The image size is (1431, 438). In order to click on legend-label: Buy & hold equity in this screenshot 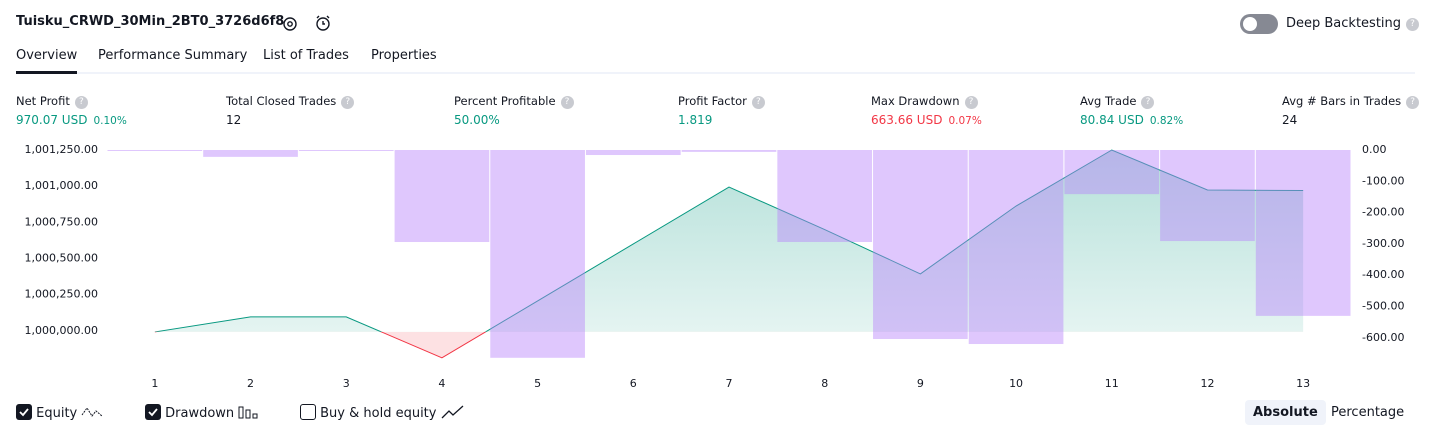, I will do `click(378, 413)`.